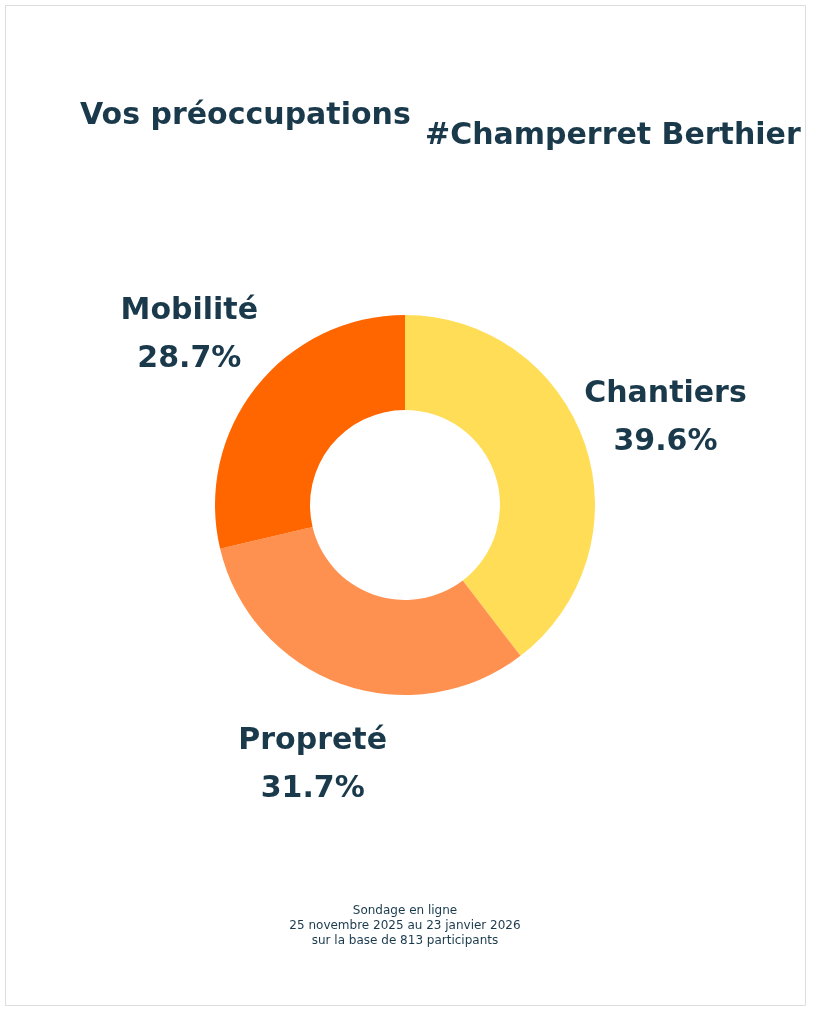 This screenshot has height=1024, width=819. What do you see at coordinates (312, 787) in the screenshot?
I see `data-label: 31.7%` at bounding box center [312, 787].